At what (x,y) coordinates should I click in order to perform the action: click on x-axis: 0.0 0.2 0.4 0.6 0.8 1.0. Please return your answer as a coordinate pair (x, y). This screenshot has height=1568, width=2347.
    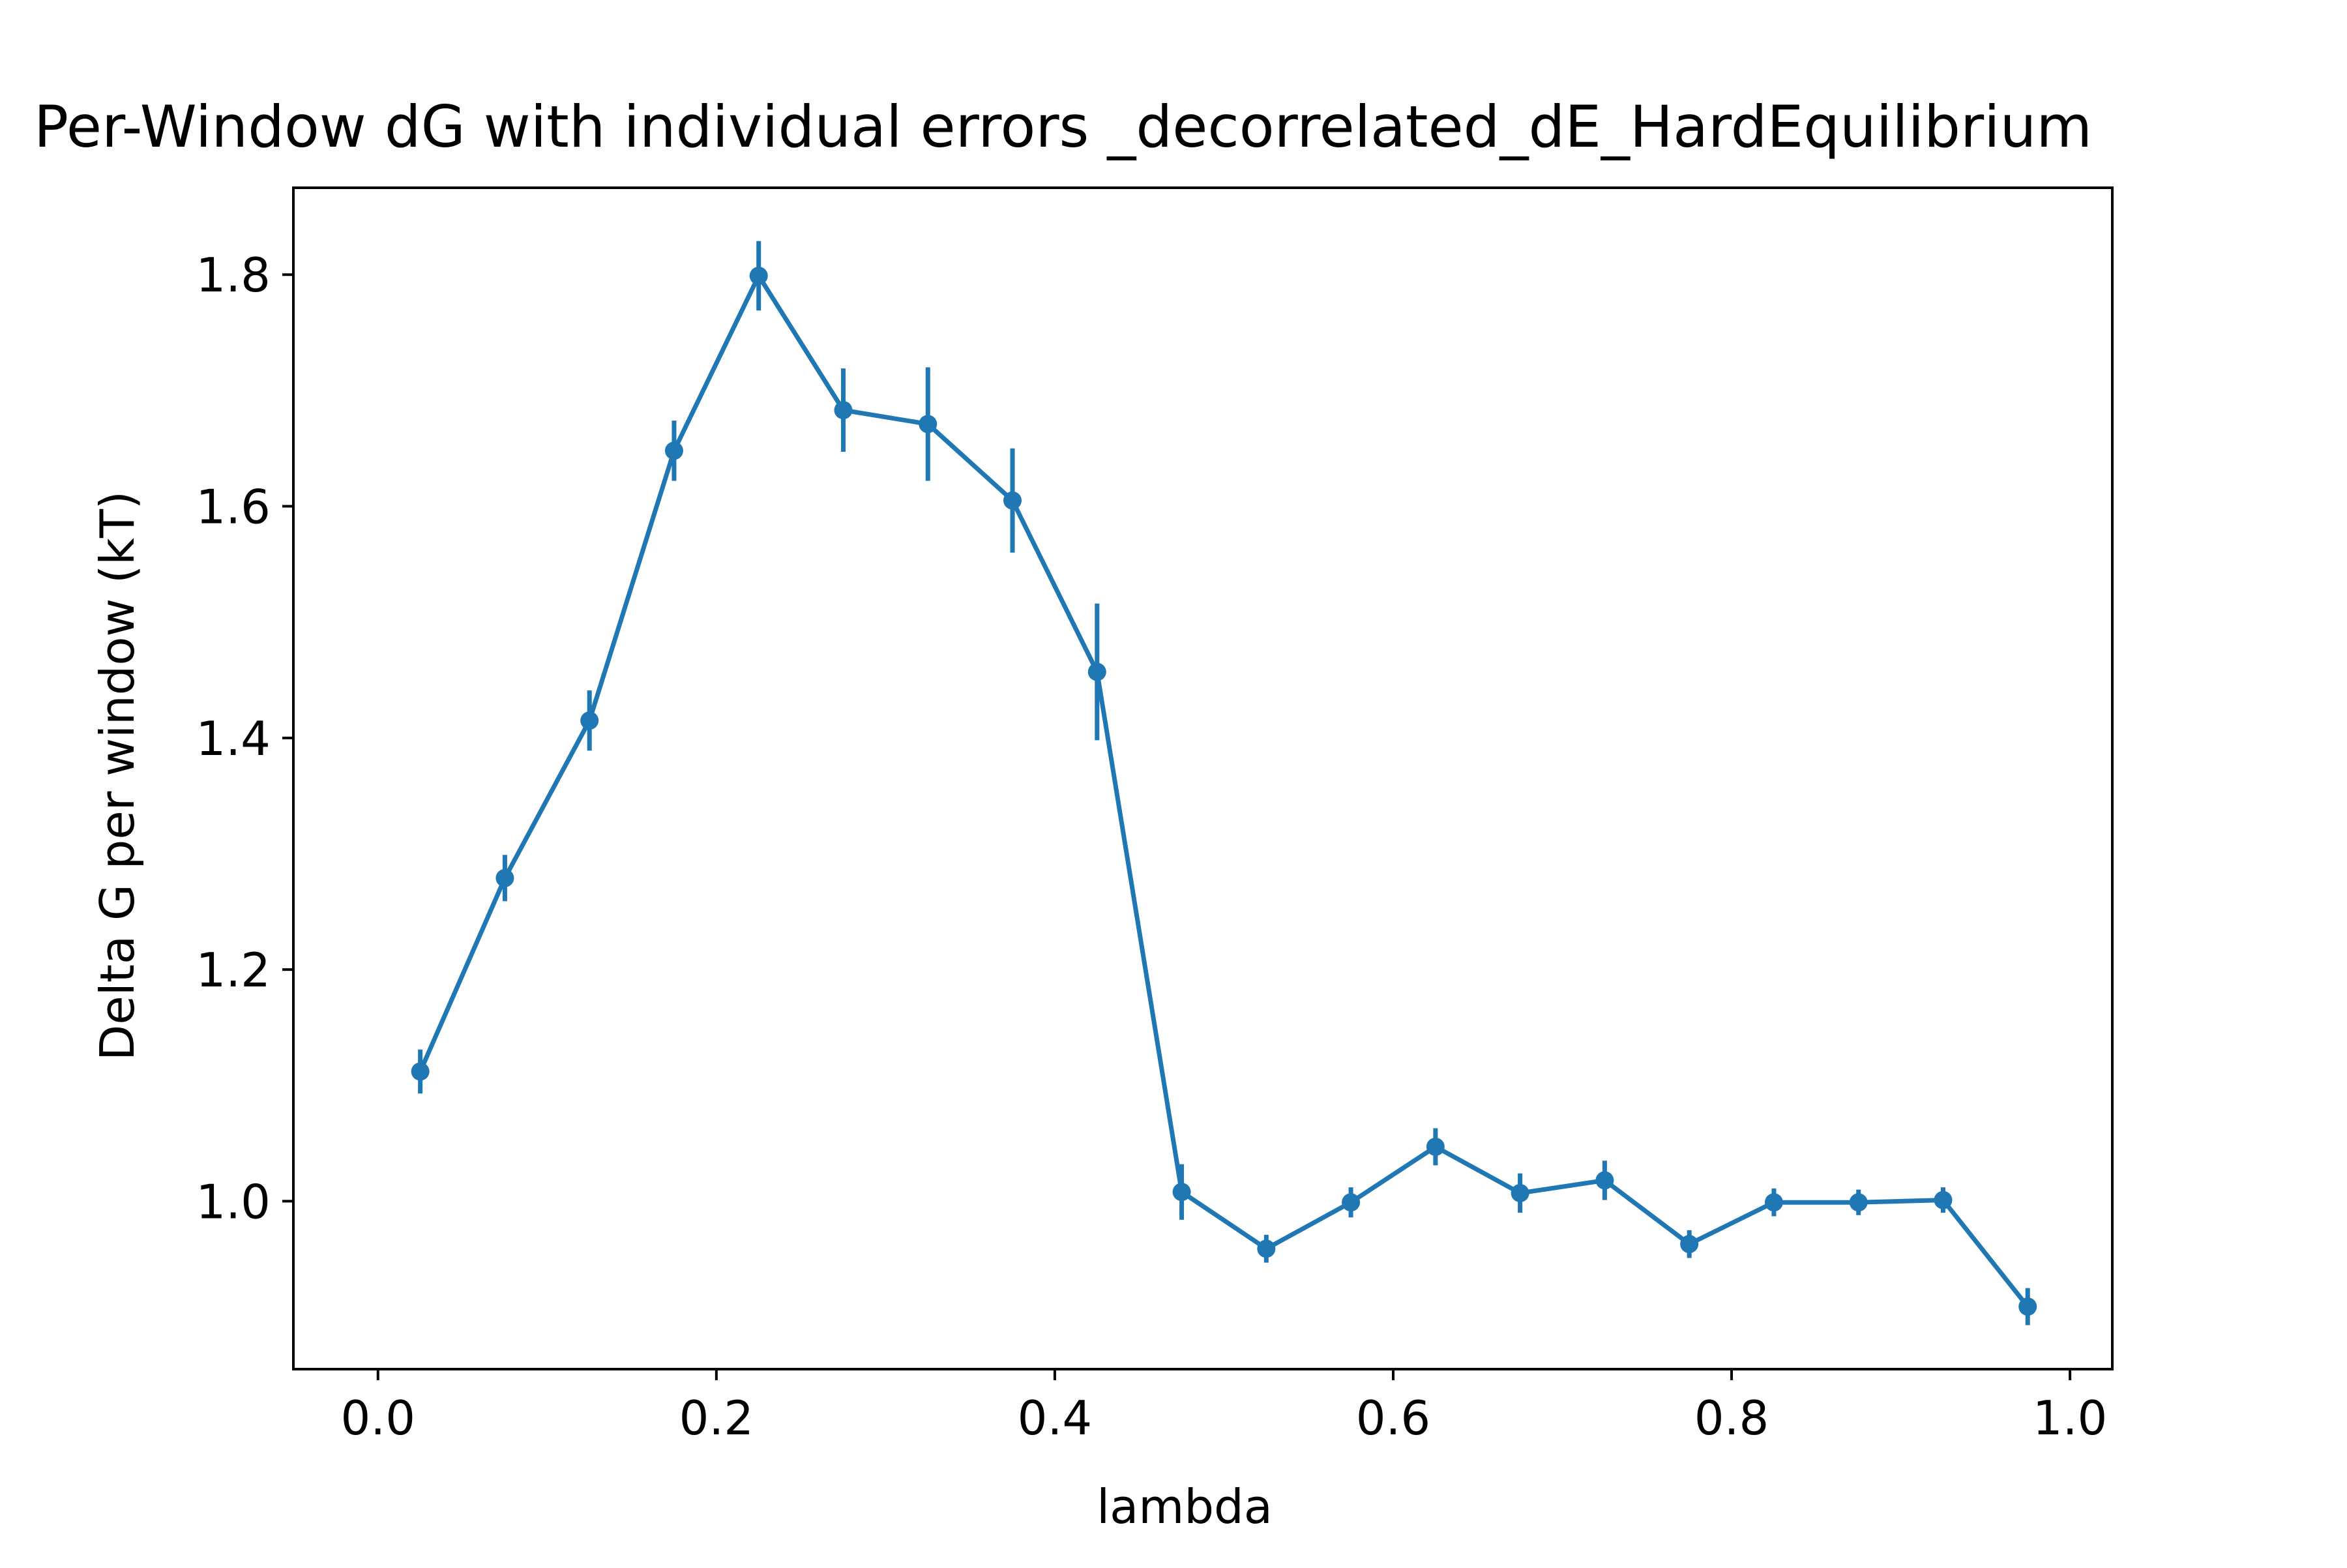
    Looking at the image, I should click on (1224, 1407).